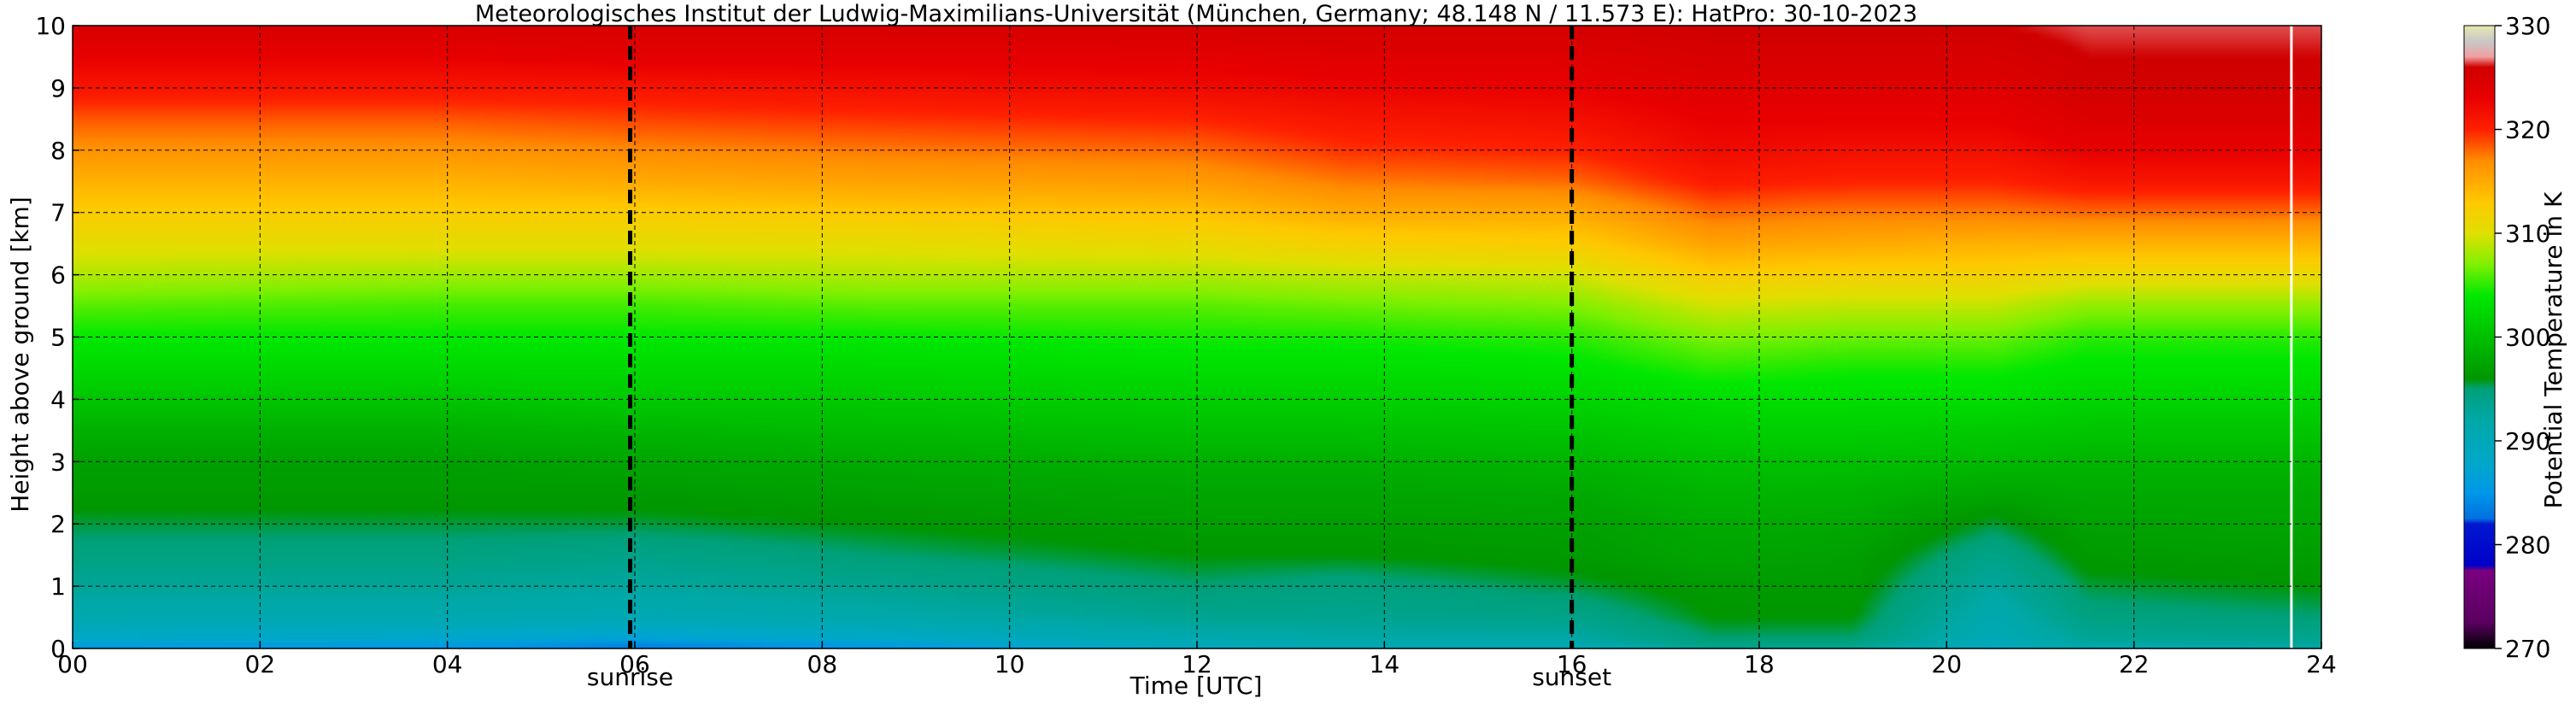 This screenshot has height=704, width=2576. Describe the element at coordinates (2527, 130) in the screenshot. I see `colorbar-tick-label: 320` at that location.